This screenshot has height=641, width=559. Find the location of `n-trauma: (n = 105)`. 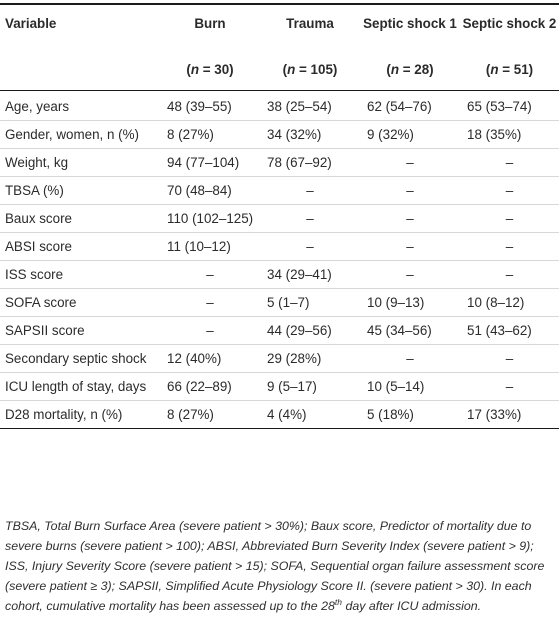

n-trauma: (n = 105) is located at coordinates (310, 69).